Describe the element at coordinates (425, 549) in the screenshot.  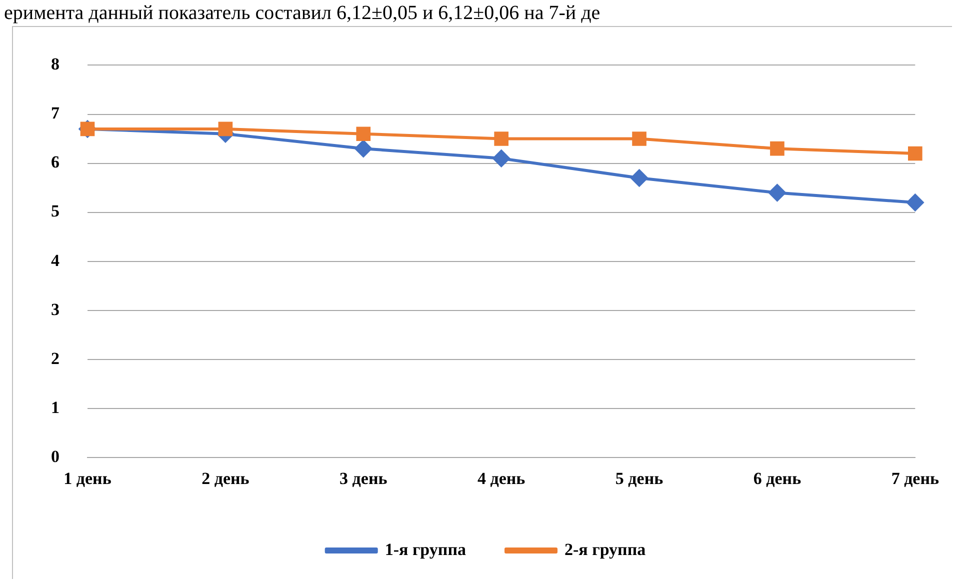
I see `legend-label: 1-я группа` at that location.